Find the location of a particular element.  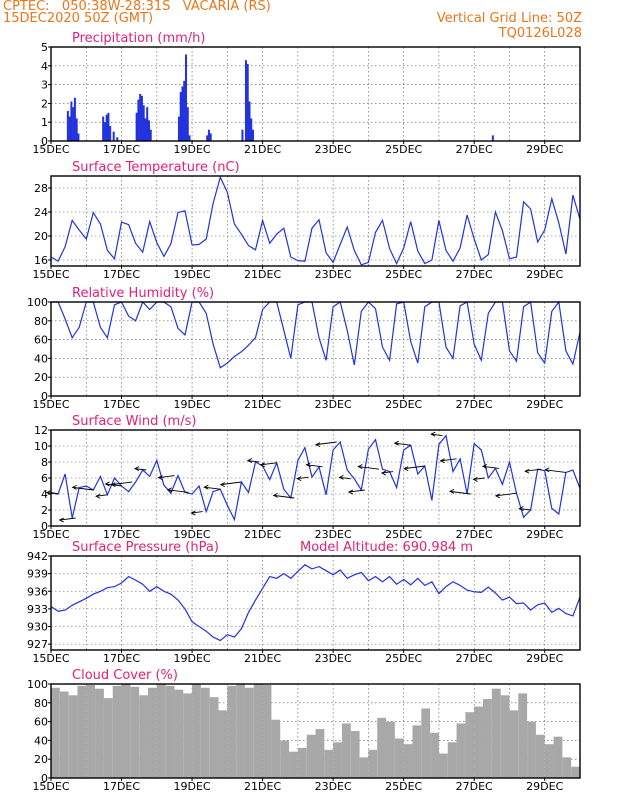

x-tick-label: 15DEC is located at coordinates (50, 658).